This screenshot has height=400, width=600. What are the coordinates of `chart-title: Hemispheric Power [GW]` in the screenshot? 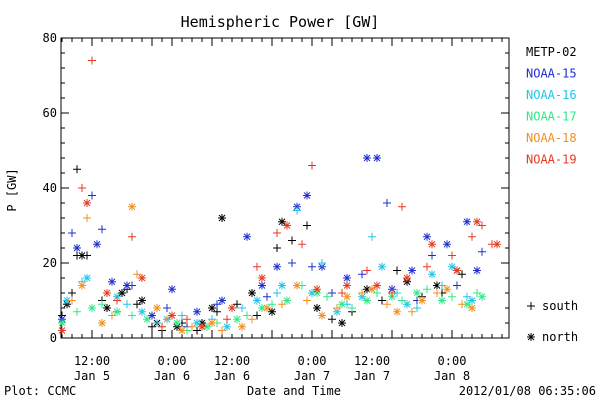 It's located at (280, 22).